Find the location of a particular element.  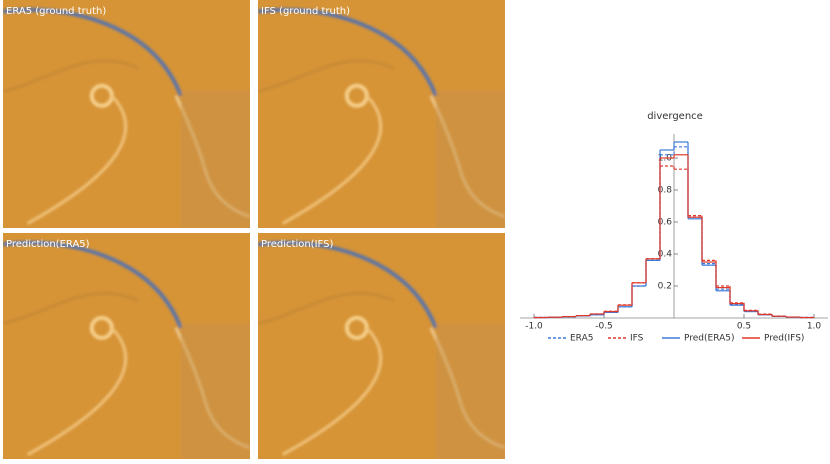

series is located at coordinates (674, 236).